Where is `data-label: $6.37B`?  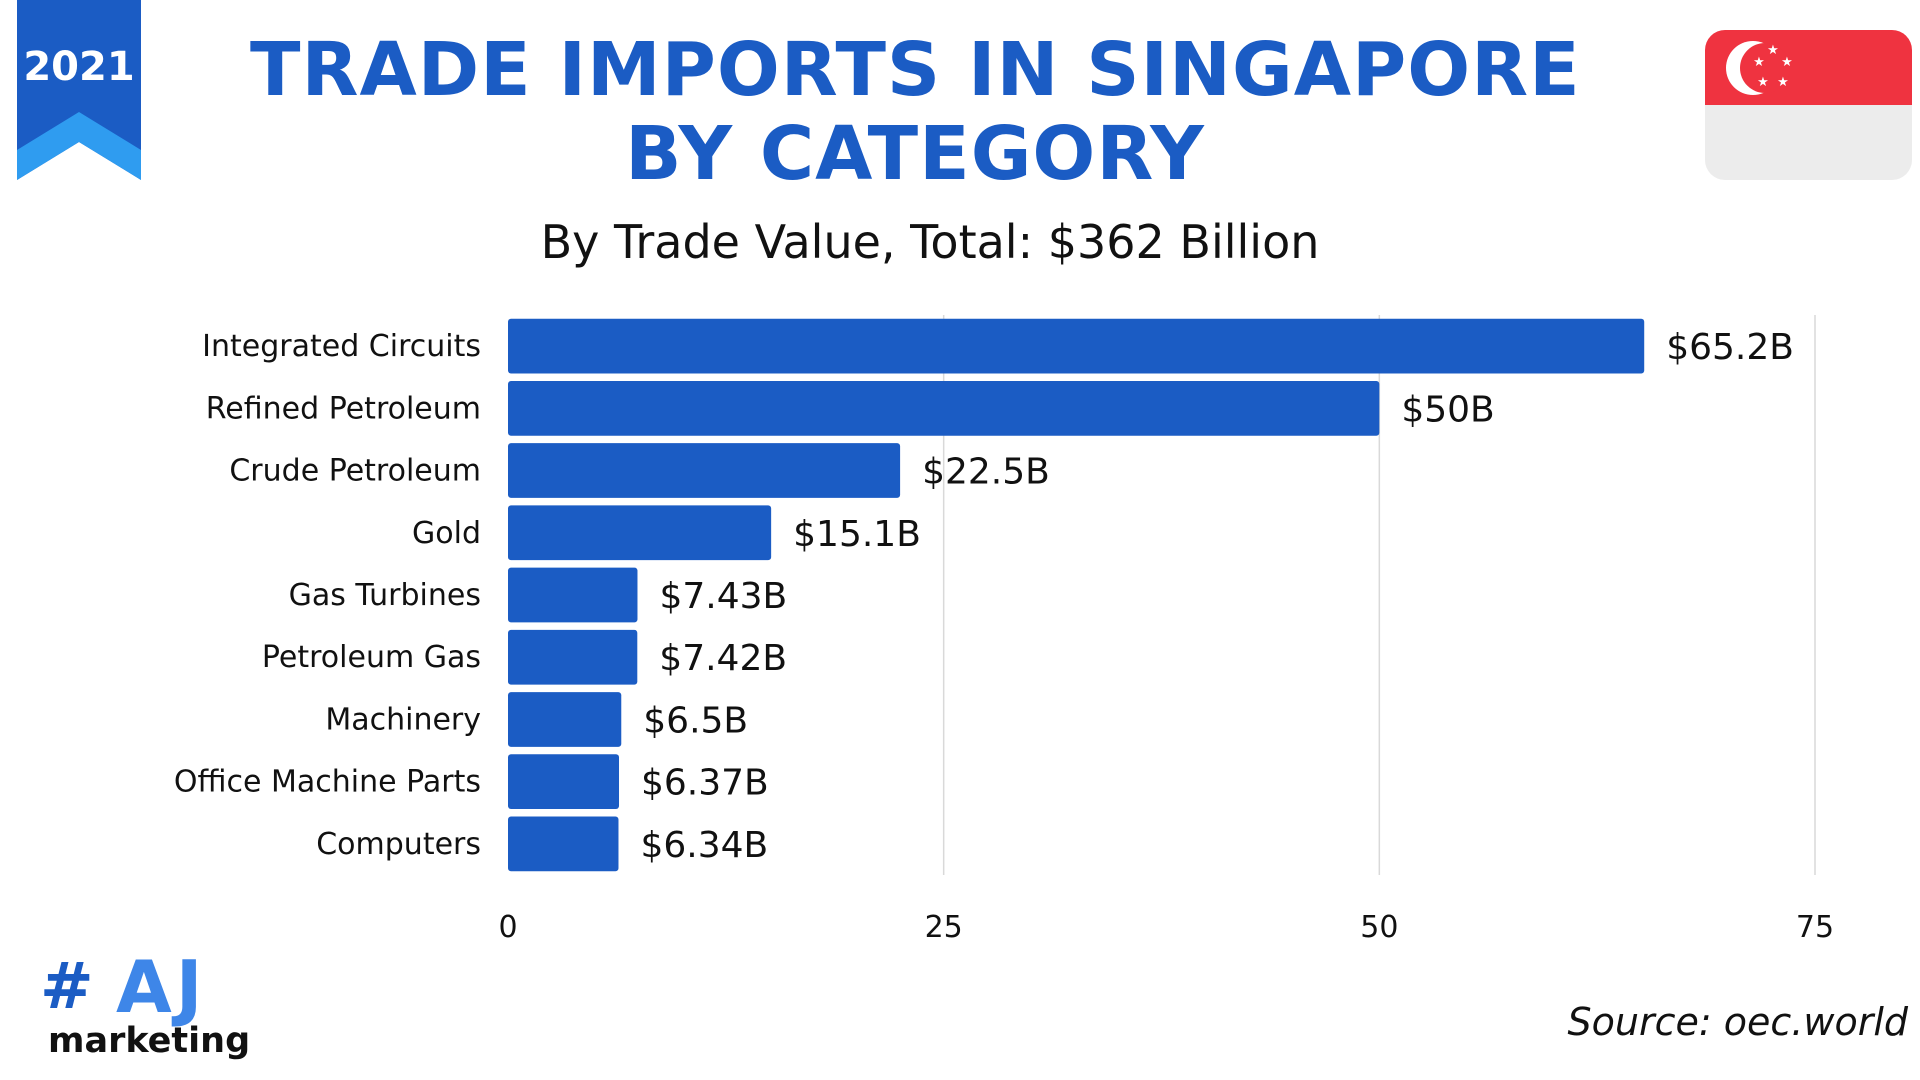
data-label: $6.37B is located at coordinates (705, 783).